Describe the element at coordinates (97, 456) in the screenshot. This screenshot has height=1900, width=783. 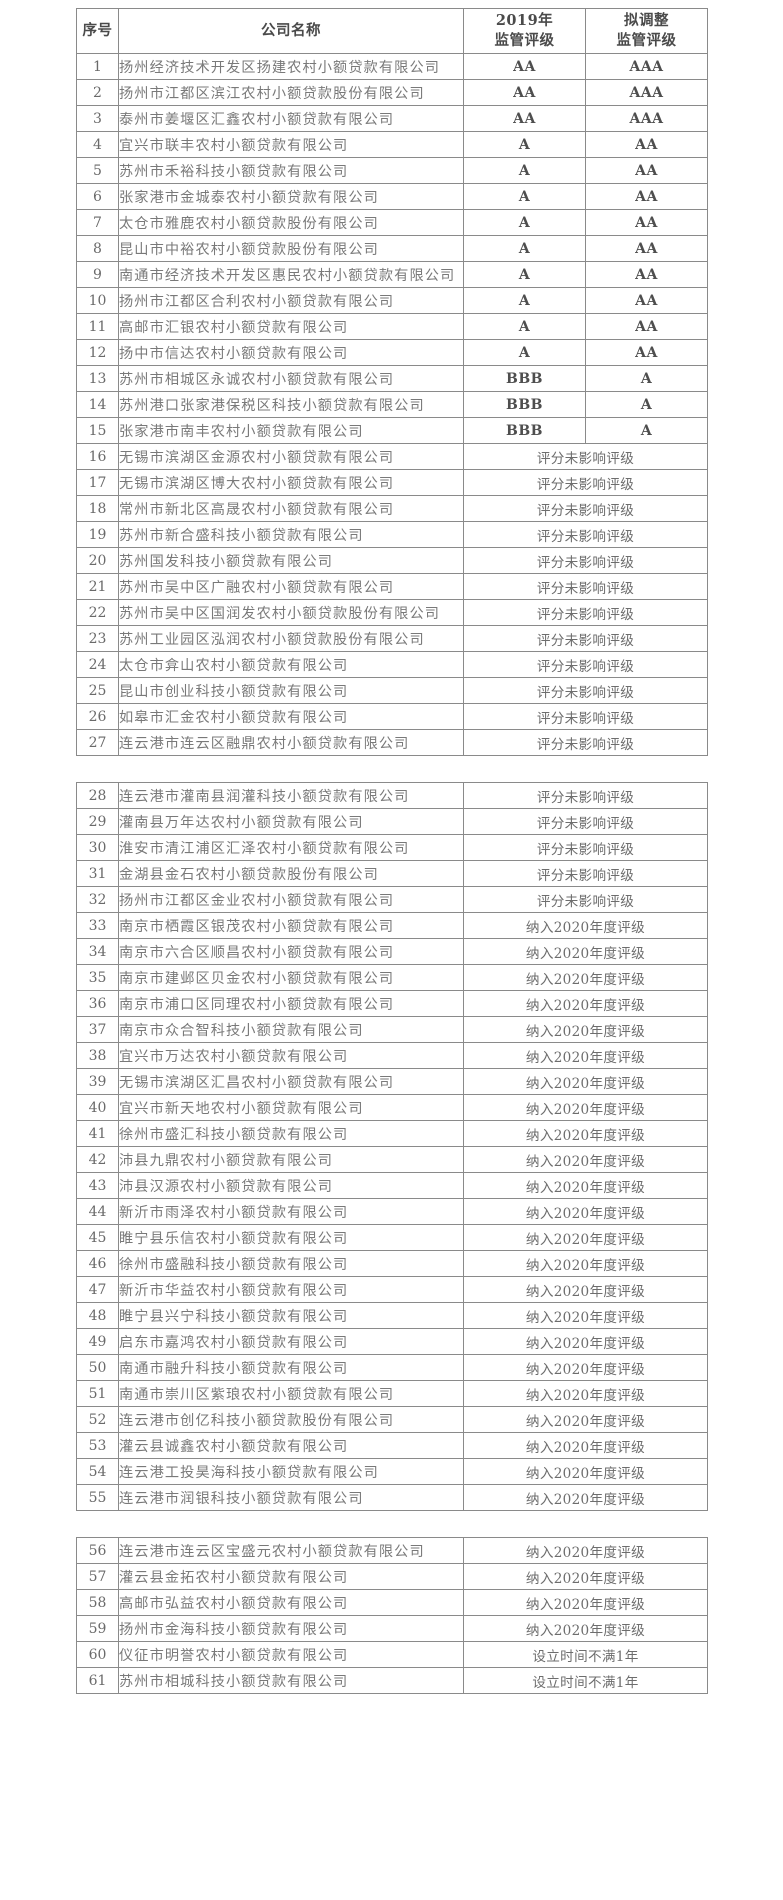
I see `row-index-cell: 16` at that location.